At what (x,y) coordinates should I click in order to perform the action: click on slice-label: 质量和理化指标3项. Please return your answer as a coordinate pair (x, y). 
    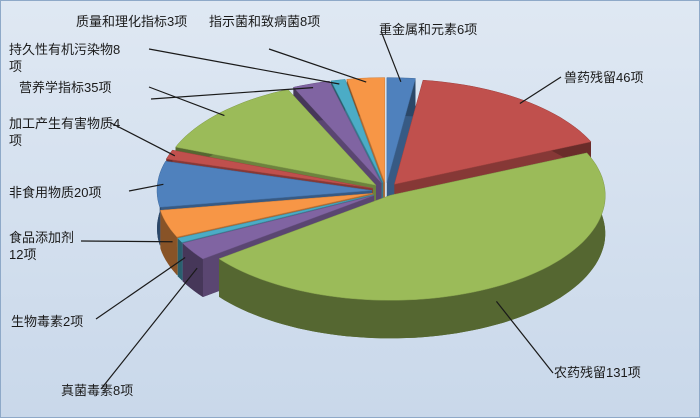
    Looking at the image, I should click on (132, 21).